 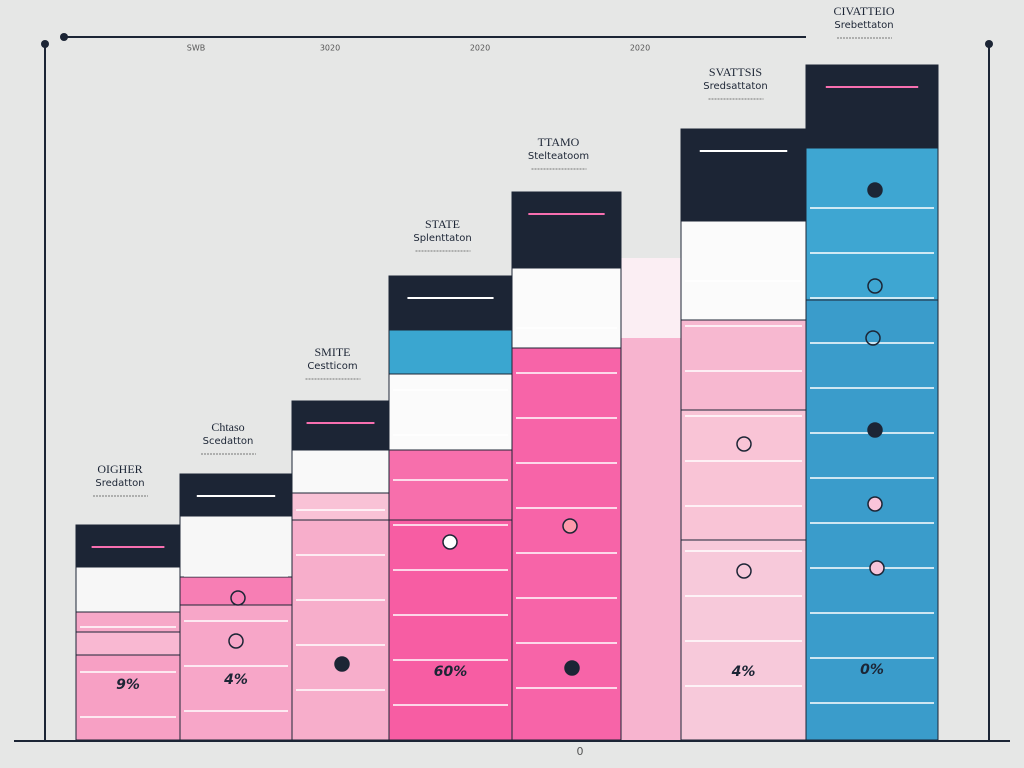 I want to click on column-title: SMITE, so click(x=333, y=352).